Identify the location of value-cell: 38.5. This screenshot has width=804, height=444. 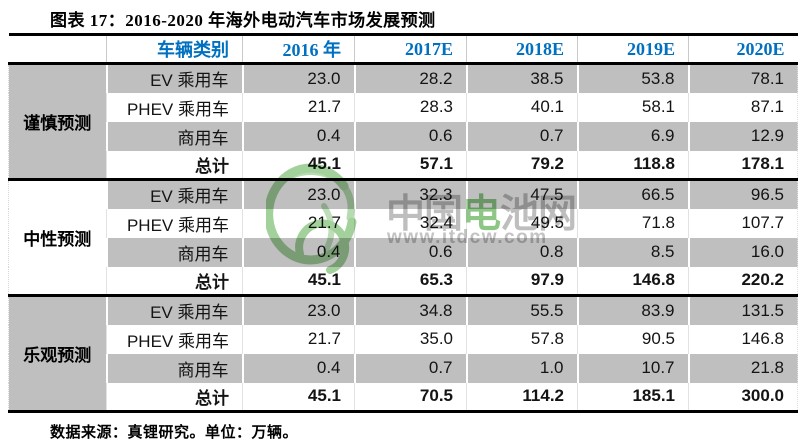
(521, 78).